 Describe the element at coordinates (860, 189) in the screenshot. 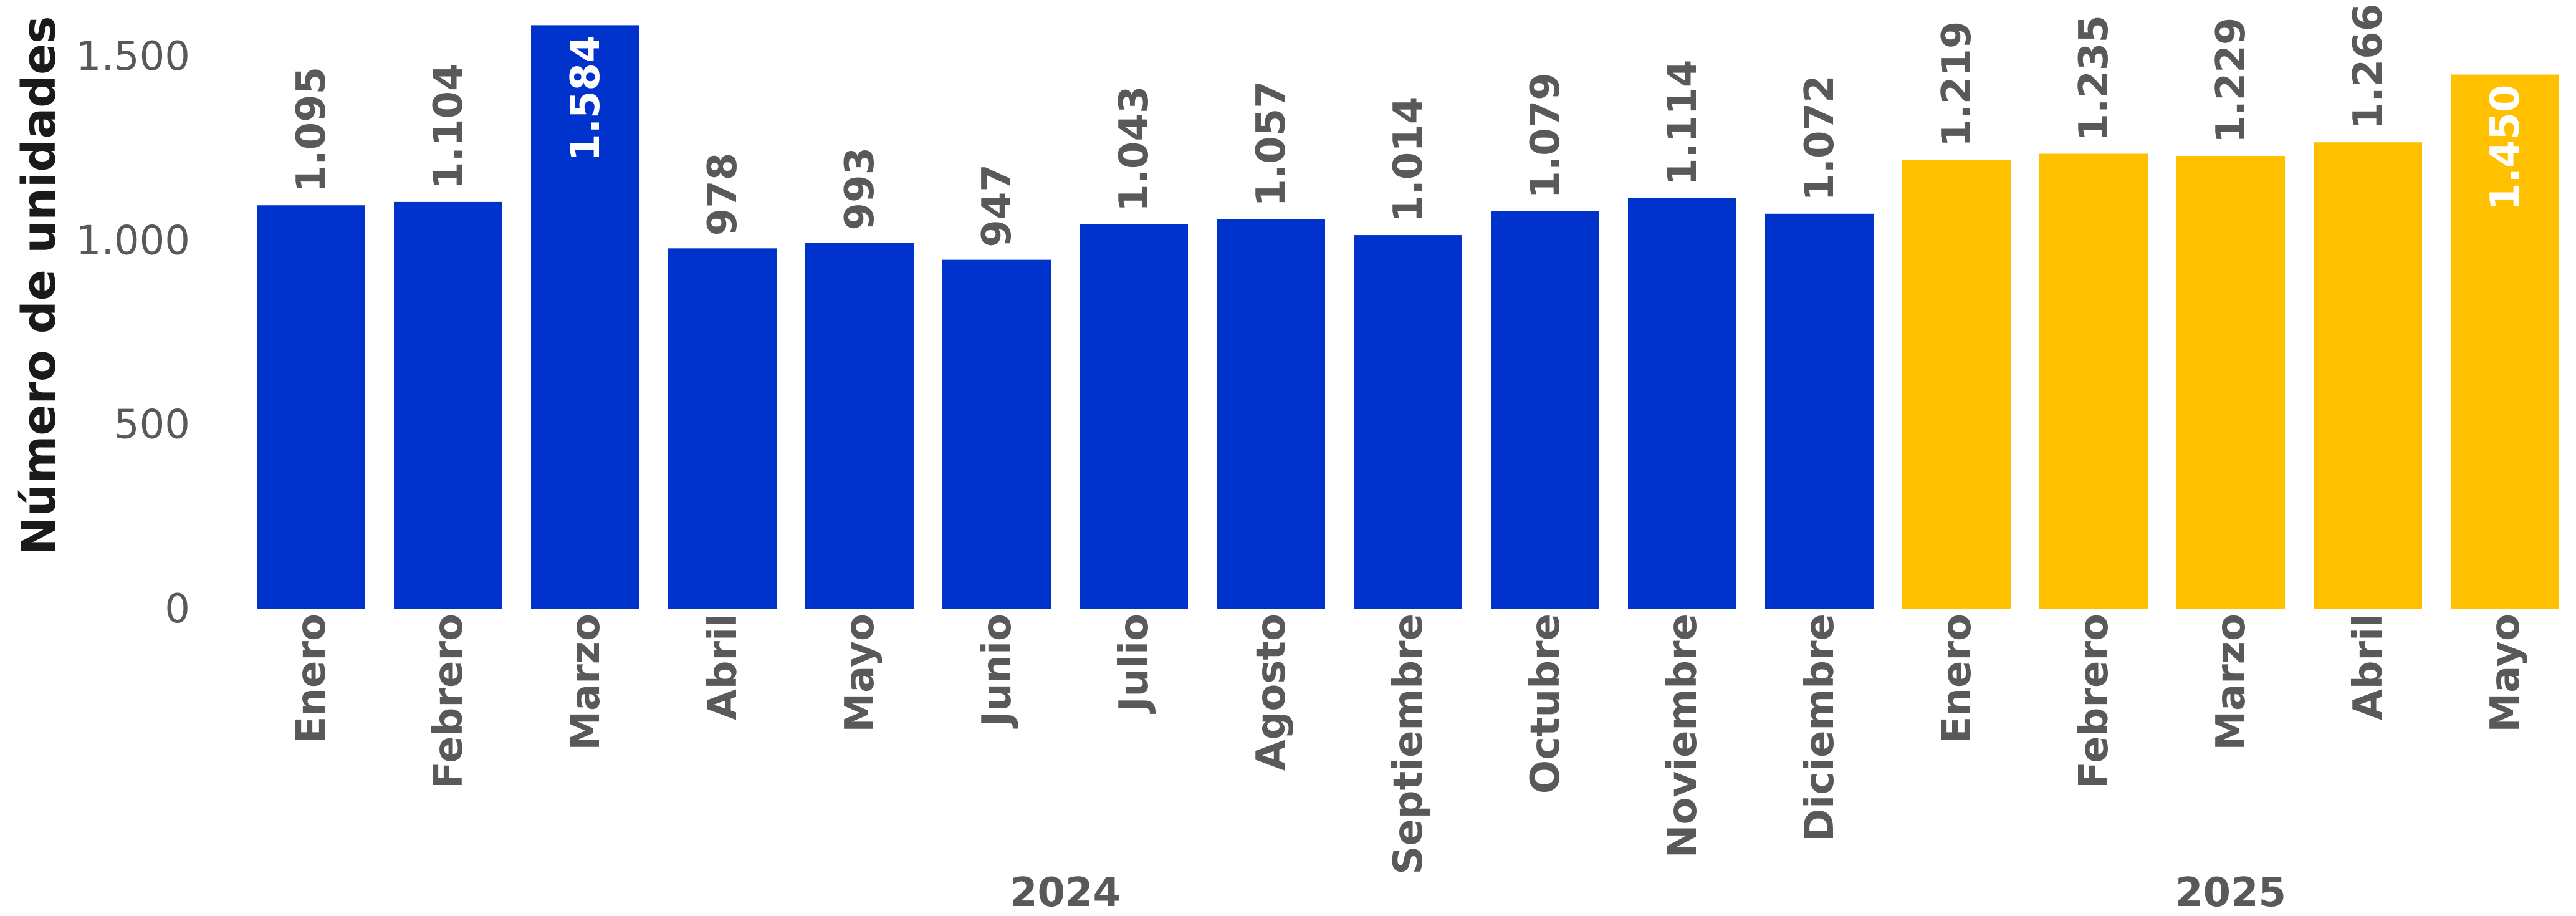

I see `data-label: 993` at that location.